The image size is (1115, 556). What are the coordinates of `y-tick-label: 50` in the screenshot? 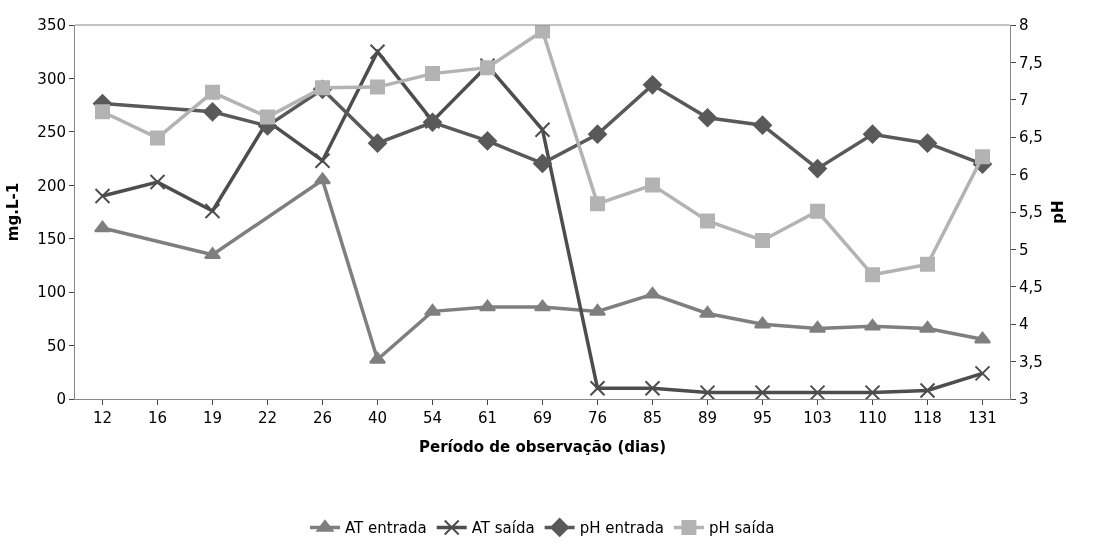 It's located at (56, 345).